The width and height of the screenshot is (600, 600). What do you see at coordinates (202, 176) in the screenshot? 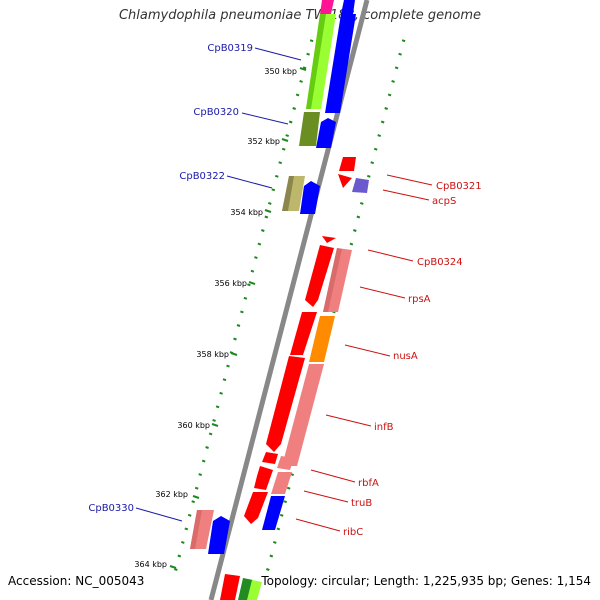
I see `label-CpB0322: CpB0322` at bounding box center [202, 176].